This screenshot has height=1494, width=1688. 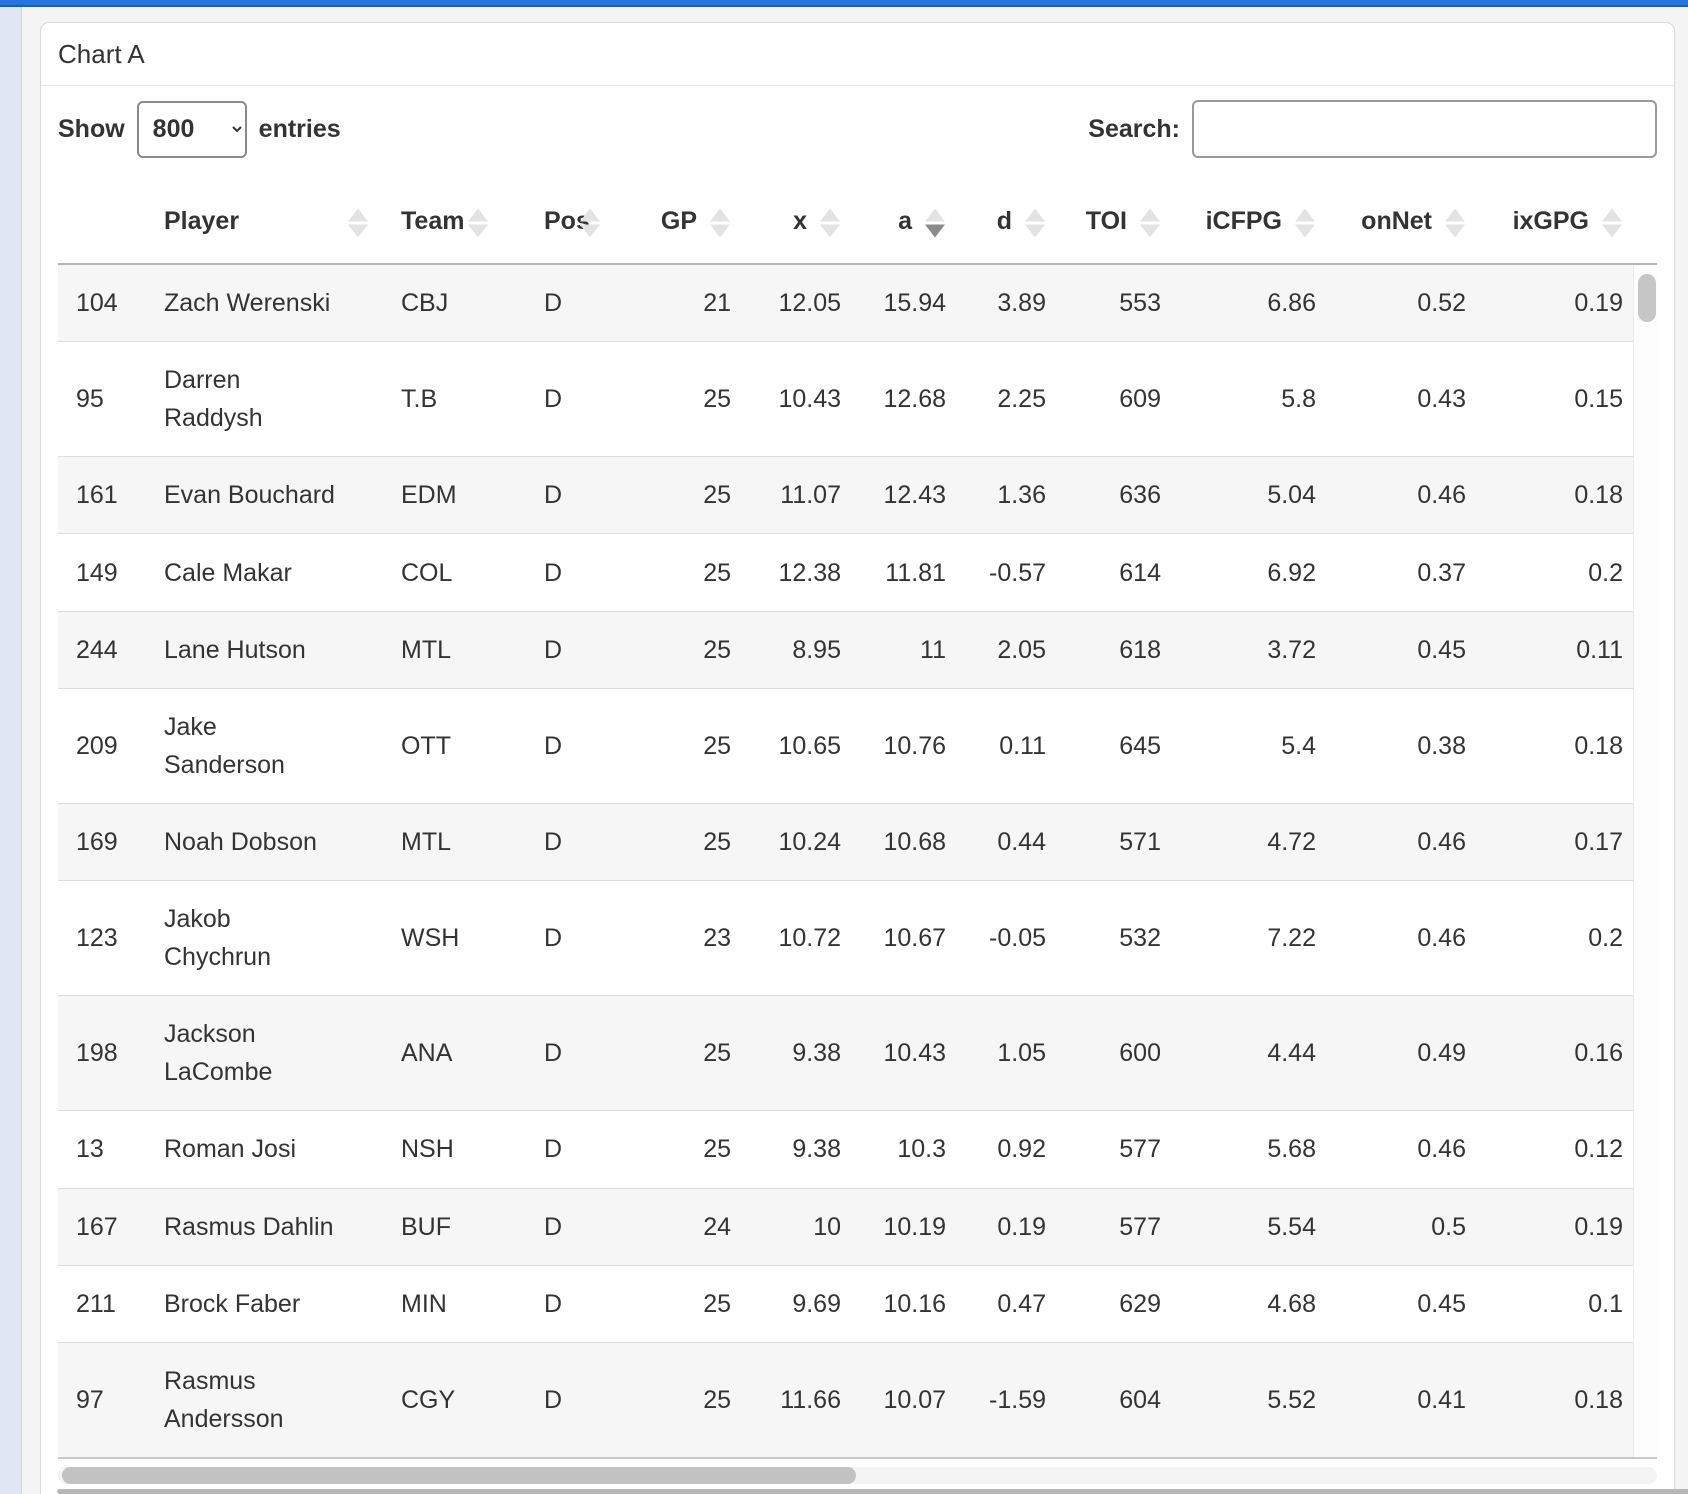 I want to click on cell-toi: 609, so click(x=1113, y=399).